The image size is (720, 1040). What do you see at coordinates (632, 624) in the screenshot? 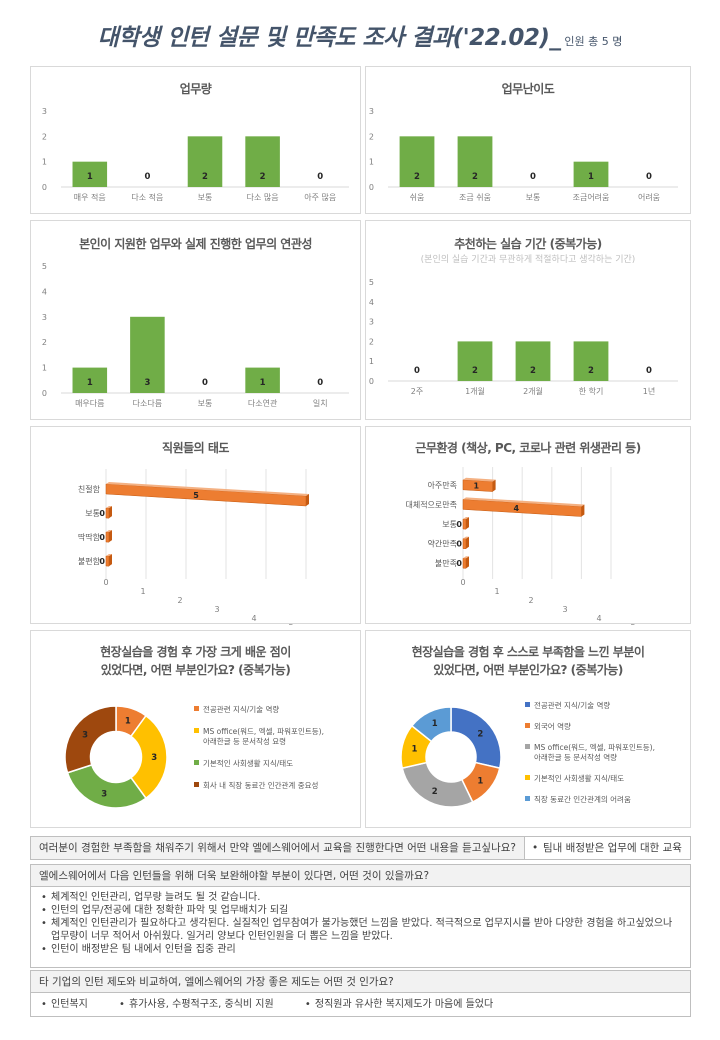
I see `x-tick-label: 5` at bounding box center [632, 624].